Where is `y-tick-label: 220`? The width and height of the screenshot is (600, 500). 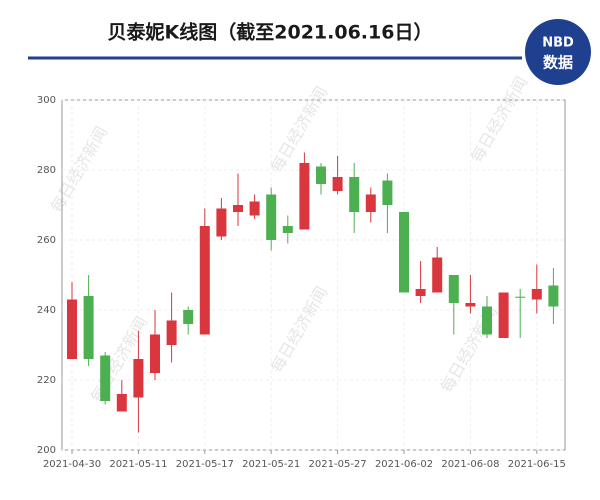
y-tick-label: 220 is located at coordinates (46, 380).